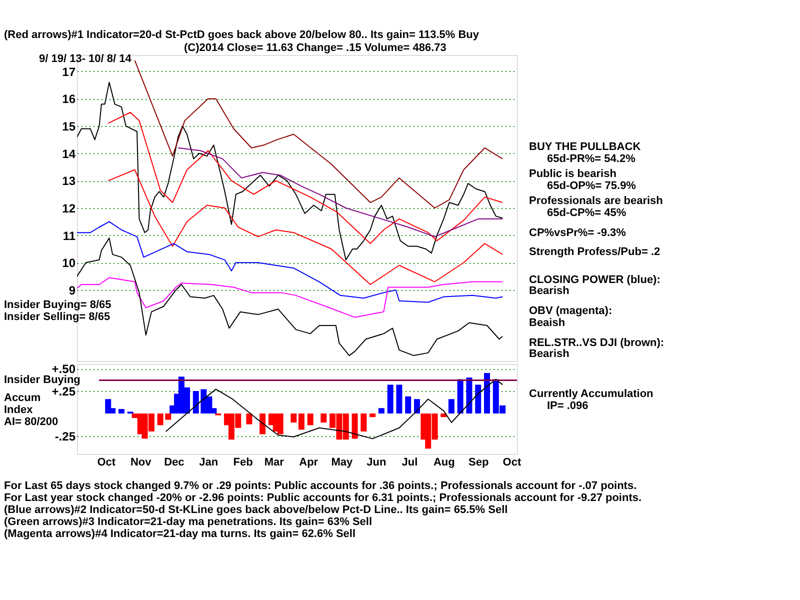  Describe the element at coordinates (242, 35) in the screenshot. I see `chart-title: (Red arrows)#1 Indicator=20-d St-PctD goes back above 20/below 80.. Its gain= 113.5% Buy` at that location.